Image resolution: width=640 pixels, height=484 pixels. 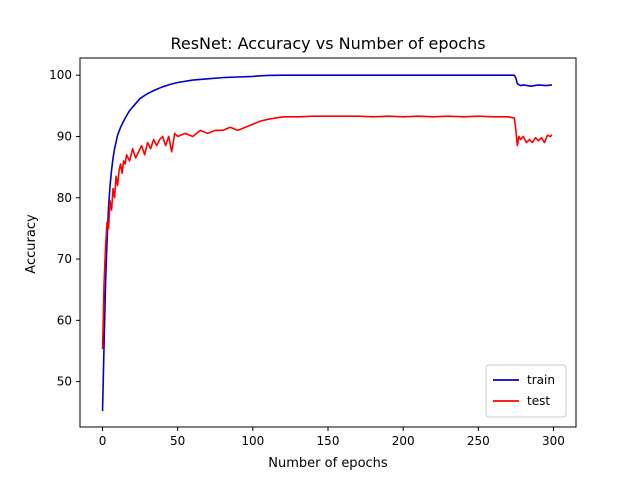 I want to click on legend-label-train: train, so click(x=541, y=380).